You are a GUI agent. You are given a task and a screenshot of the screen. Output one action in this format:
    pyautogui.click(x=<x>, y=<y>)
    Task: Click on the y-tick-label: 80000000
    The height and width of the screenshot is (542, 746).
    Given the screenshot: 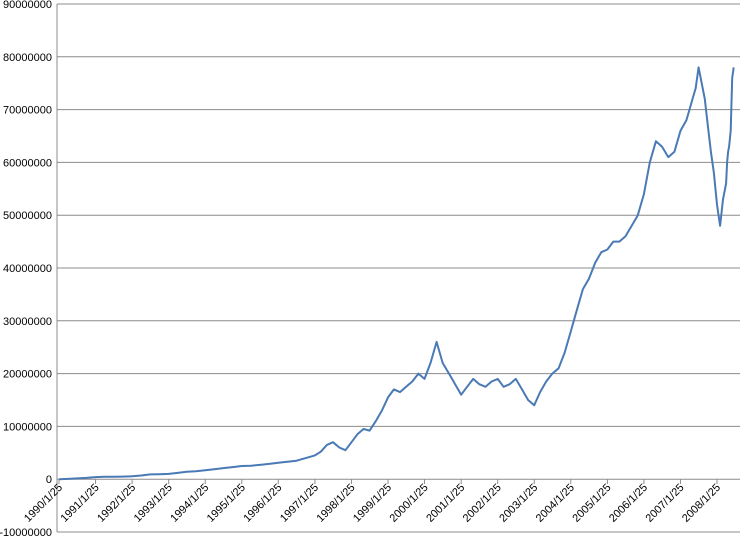 What is the action you would take?
    pyautogui.click(x=27, y=58)
    